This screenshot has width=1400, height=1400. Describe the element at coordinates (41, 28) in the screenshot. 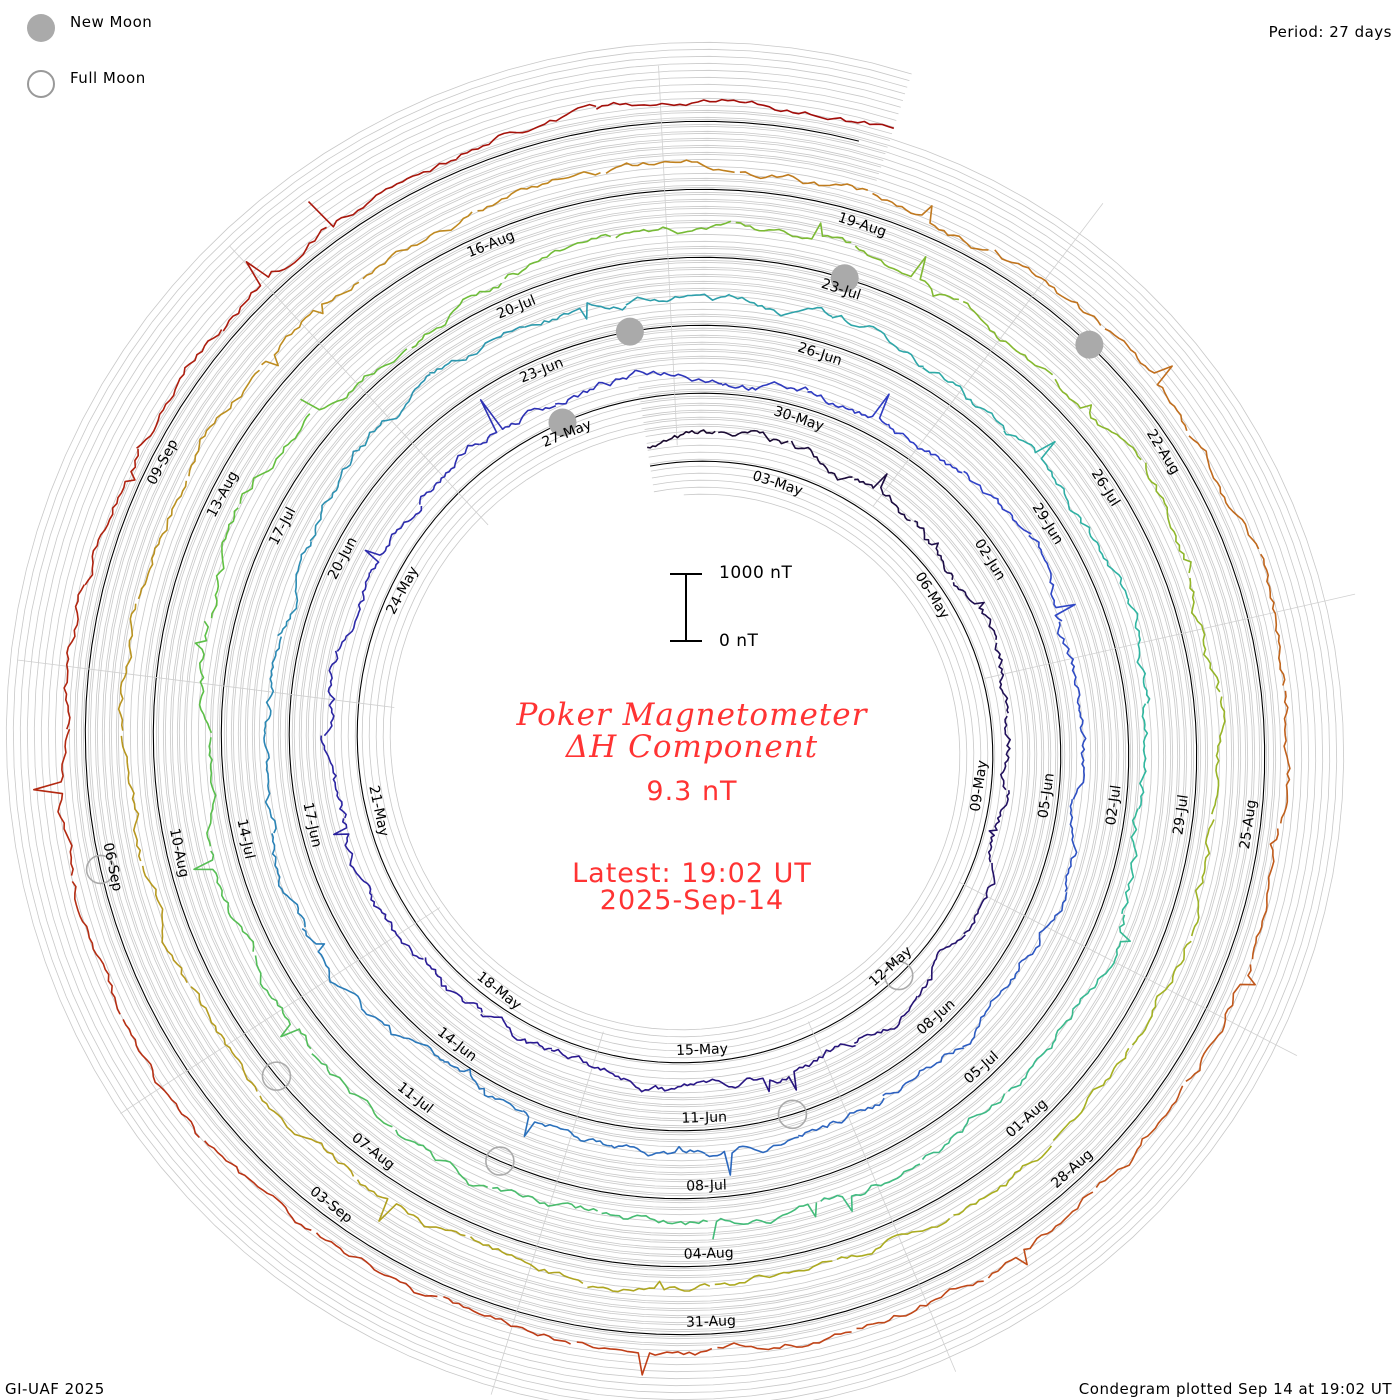

I see `new-moon-icon` at that location.